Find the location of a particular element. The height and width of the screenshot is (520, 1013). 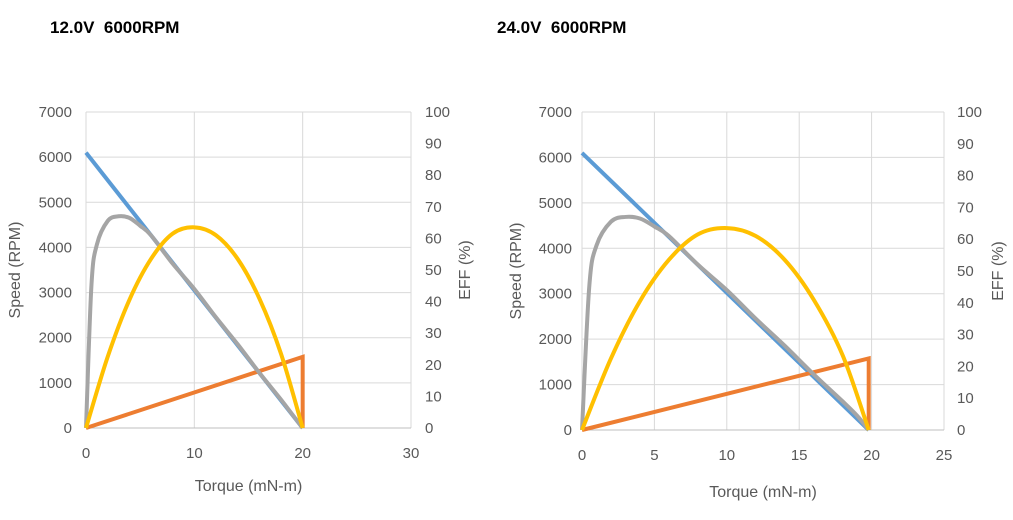

x-tick-label: 30 is located at coordinates (411, 453).